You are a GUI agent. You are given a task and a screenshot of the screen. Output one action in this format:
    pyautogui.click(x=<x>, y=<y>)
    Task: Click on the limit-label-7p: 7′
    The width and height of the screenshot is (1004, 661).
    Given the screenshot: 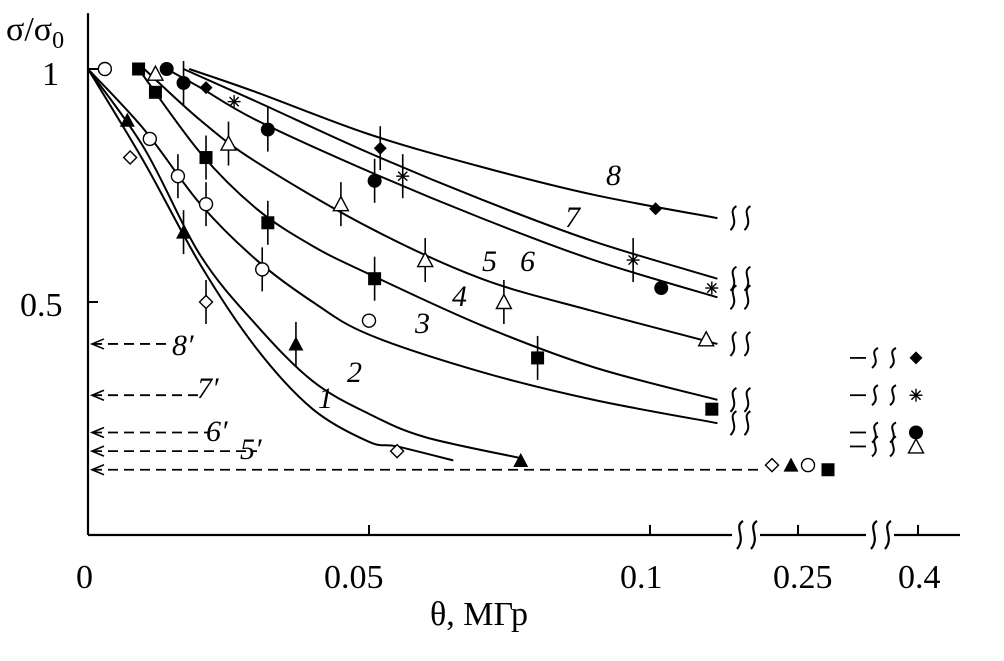 What is the action you would take?
    pyautogui.click(x=208, y=388)
    